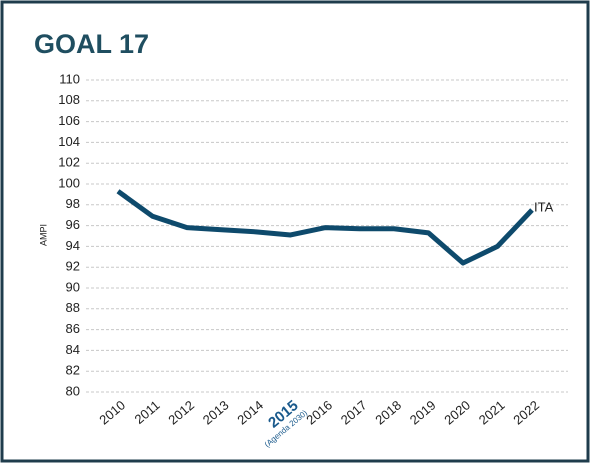 The width and height of the screenshot is (590, 463). I want to click on y-tick-label: 108, so click(69, 99).